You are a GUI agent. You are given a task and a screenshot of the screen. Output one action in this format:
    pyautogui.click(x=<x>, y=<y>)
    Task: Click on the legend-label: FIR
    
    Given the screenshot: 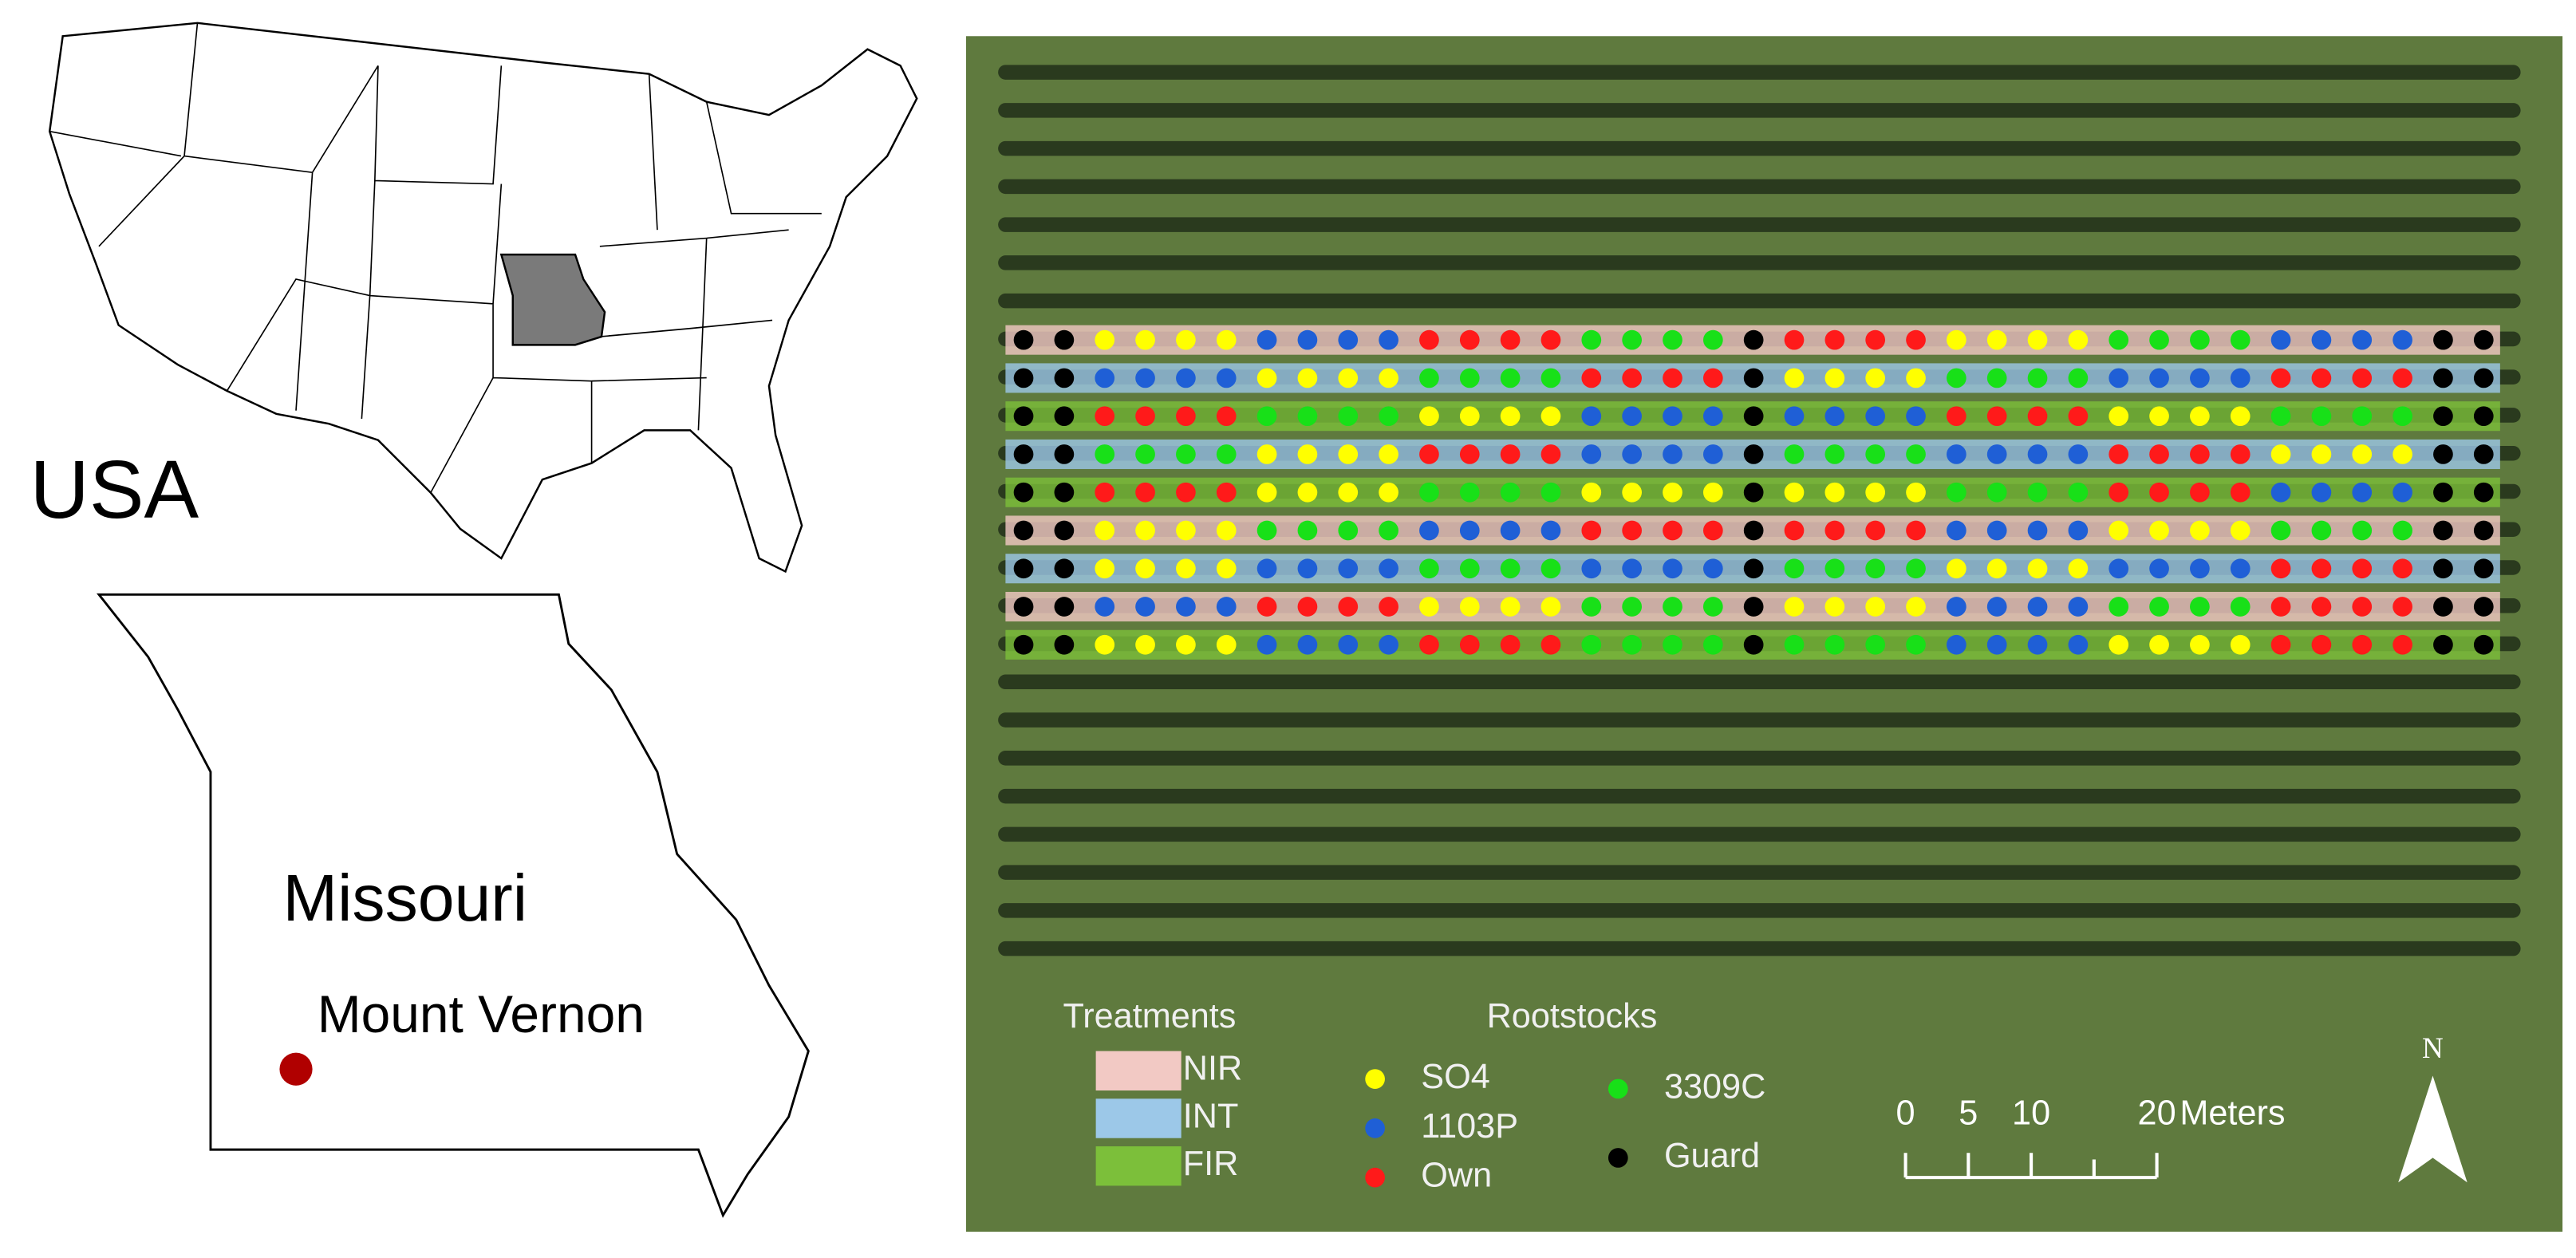 What is the action you would take?
    pyautogui.click(x=1211, y=1164)
    